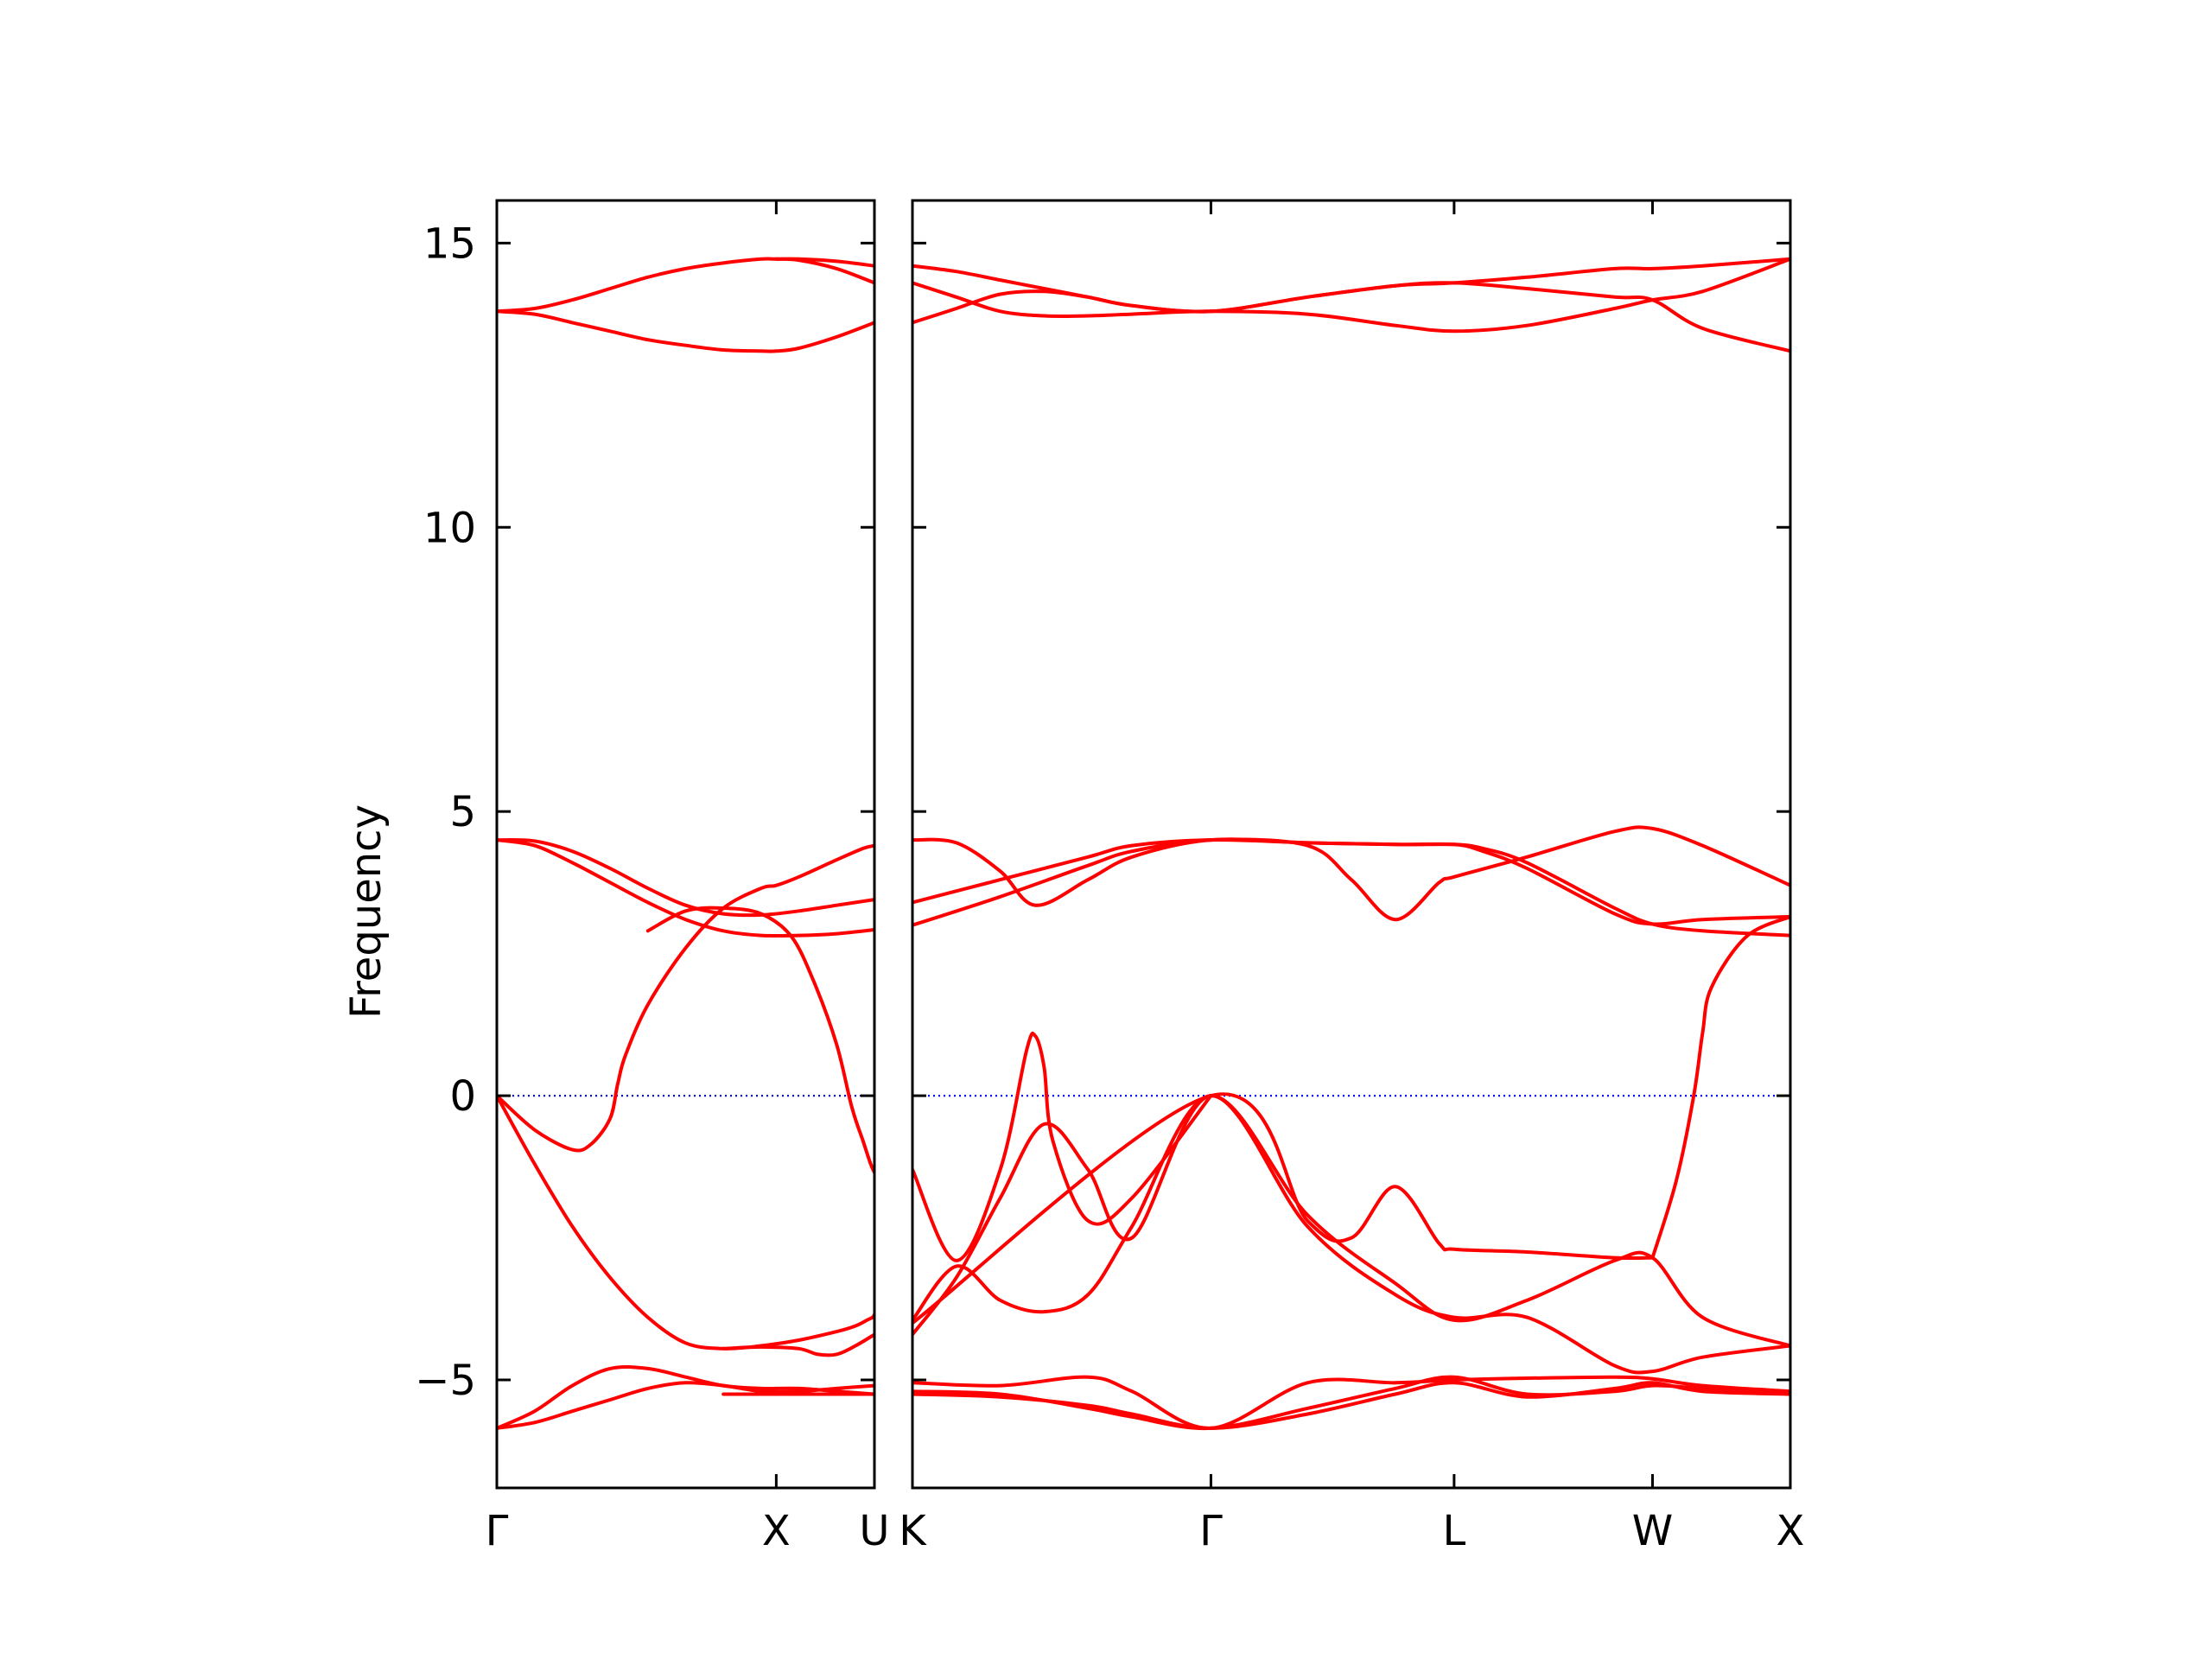 This screenshot has height=1659, width=2212. What do you see at coordinates (446, 1381) in the screenshot?
I see `y-tick-label: −5` at bounding box center [446, 1381].